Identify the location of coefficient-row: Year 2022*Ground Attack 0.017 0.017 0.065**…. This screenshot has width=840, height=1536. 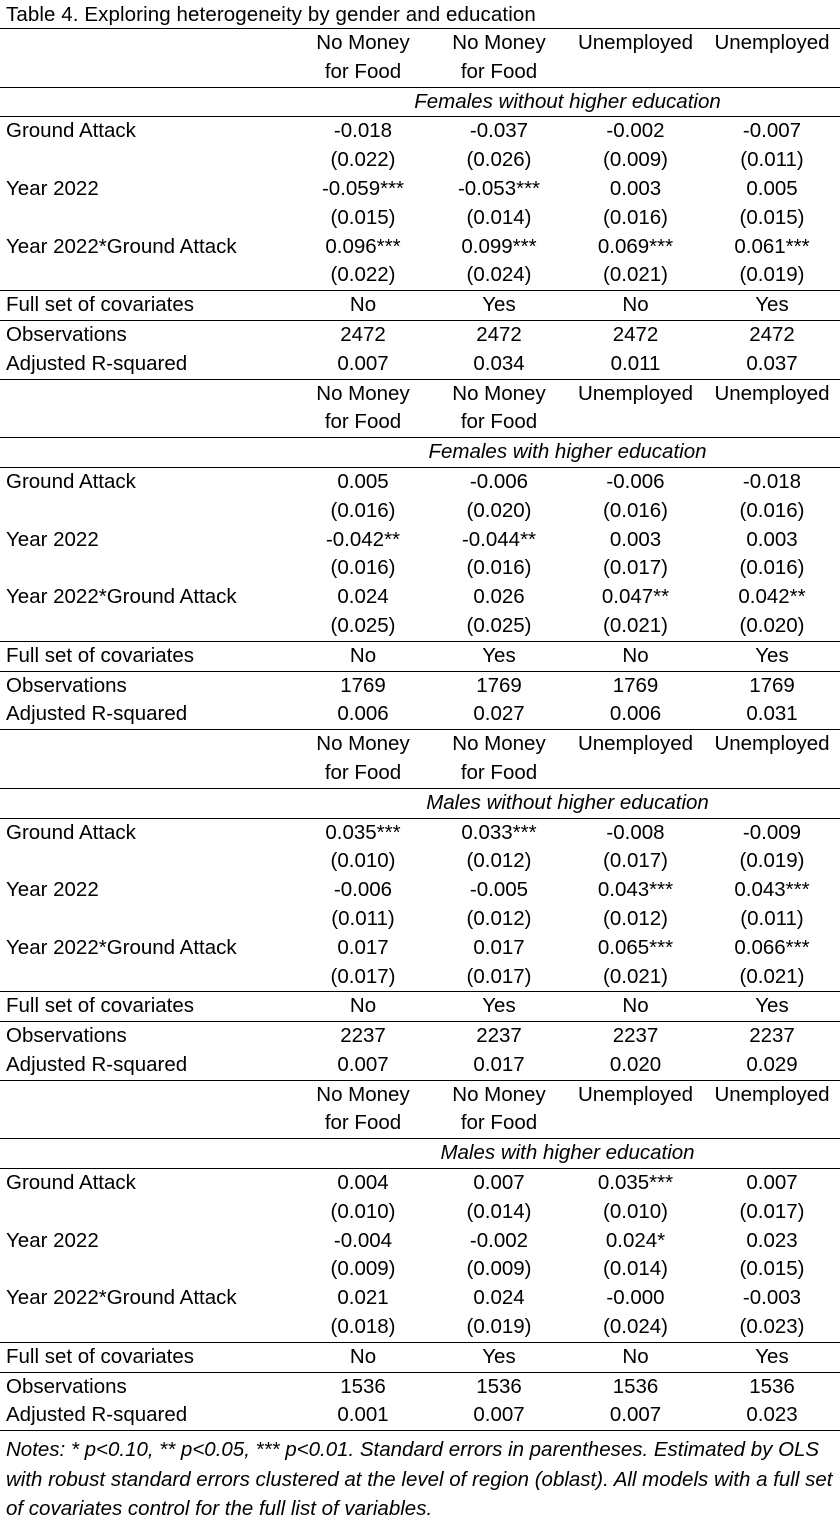
(420, 948).